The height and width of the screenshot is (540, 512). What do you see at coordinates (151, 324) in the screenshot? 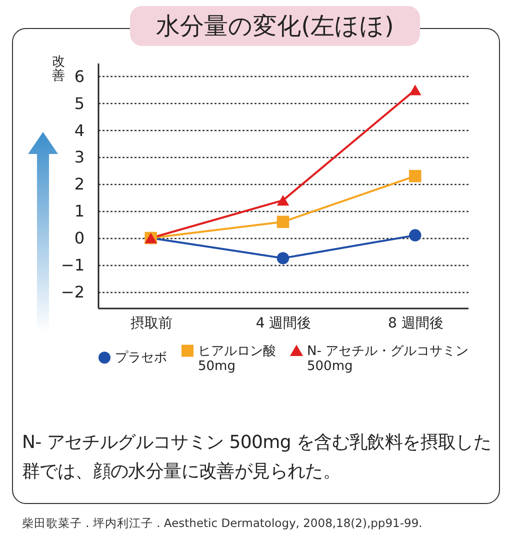
I see `x-tick-label: 摂取前` at bounding box center [151, 324].